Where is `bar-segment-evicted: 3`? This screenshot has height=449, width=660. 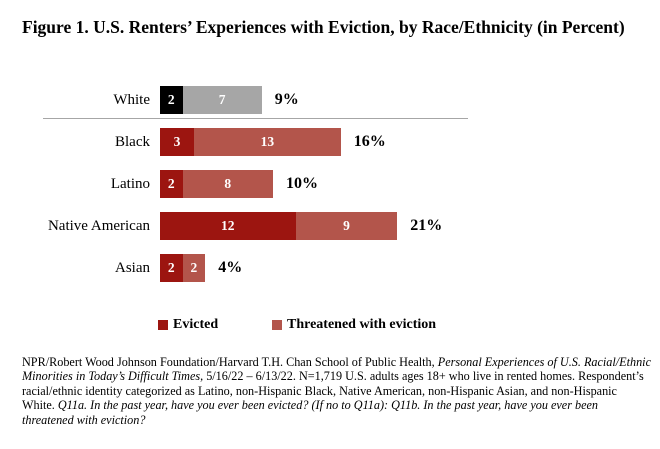
bar-segment-evicted: 3 is located at coordinates (177, 142).